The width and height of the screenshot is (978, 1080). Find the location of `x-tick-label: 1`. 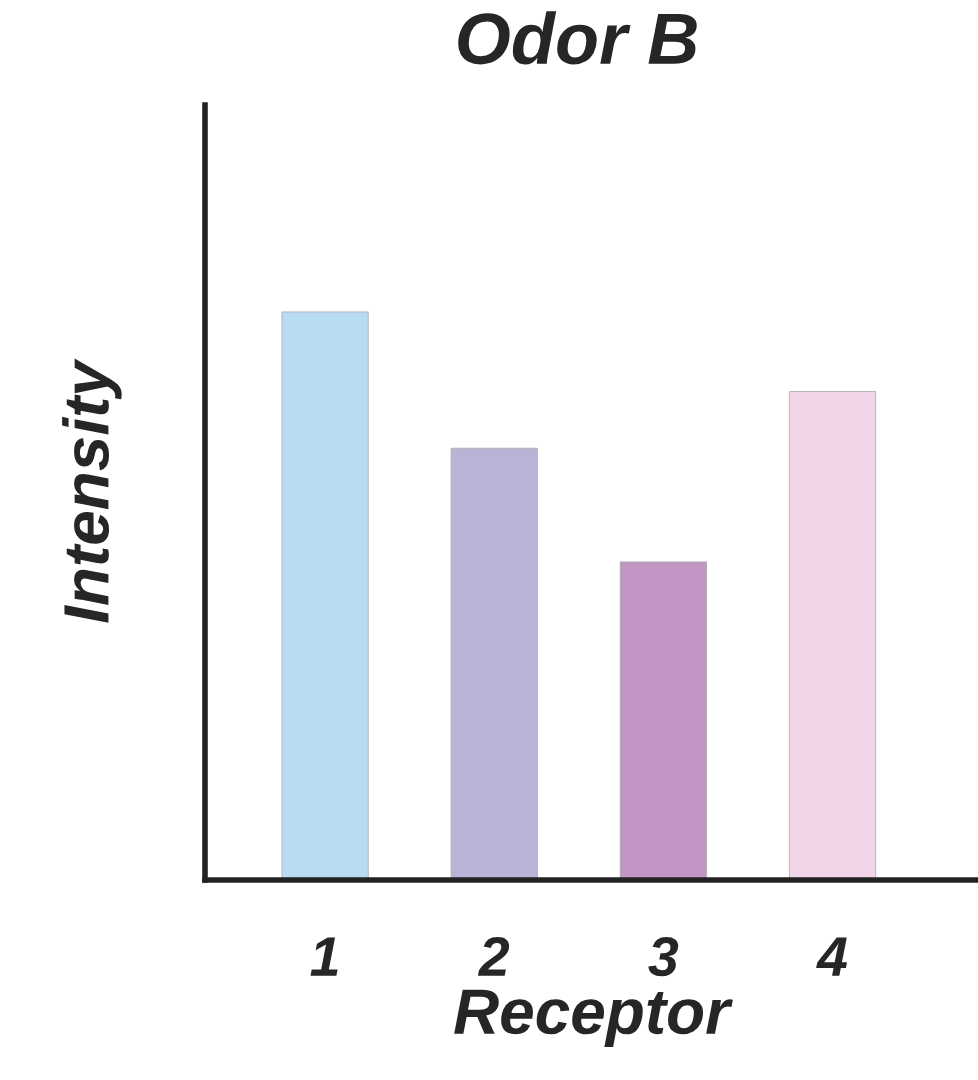

x-tick-label: 1 is located at coordinates (324, 956).